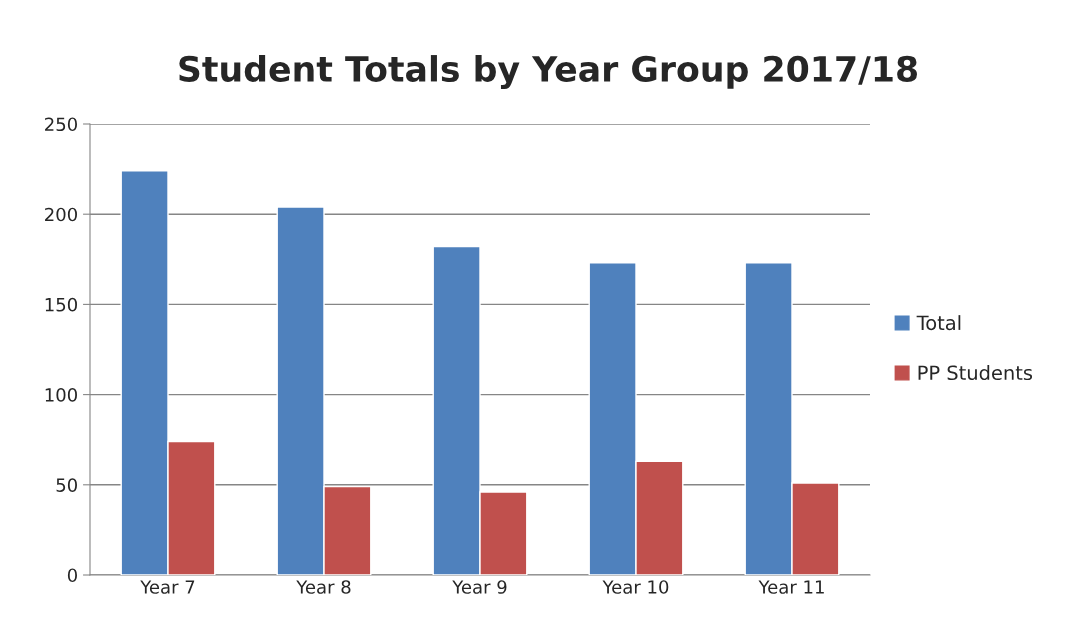 The height and width of the screenshot is (630, 1082). I want to click on legend-label: PP Students, so click(975, 373).